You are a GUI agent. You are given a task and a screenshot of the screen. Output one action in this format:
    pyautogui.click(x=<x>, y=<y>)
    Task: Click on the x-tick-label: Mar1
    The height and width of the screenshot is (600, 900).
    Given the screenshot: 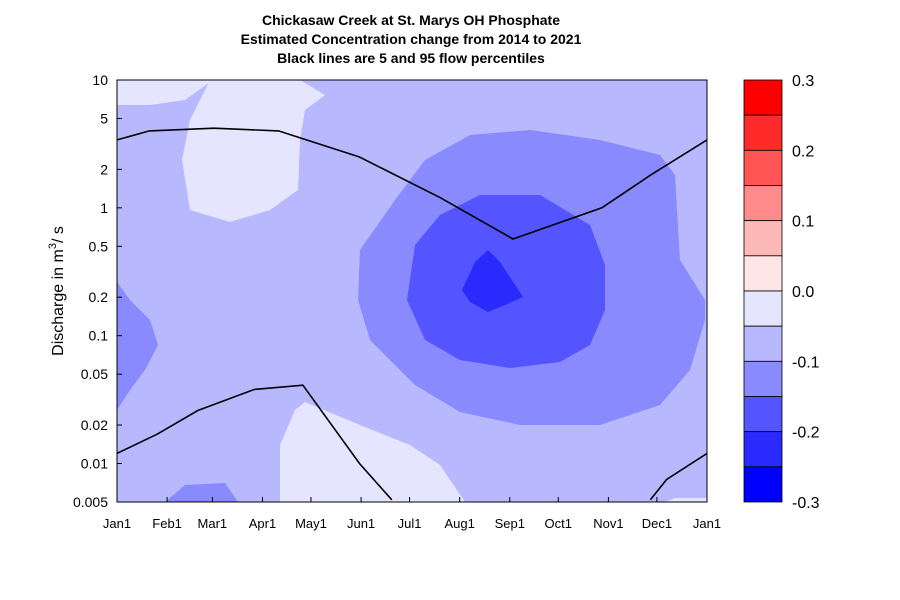 What is the action you would take?
    pyautogui.click(x=213, y=523)
    